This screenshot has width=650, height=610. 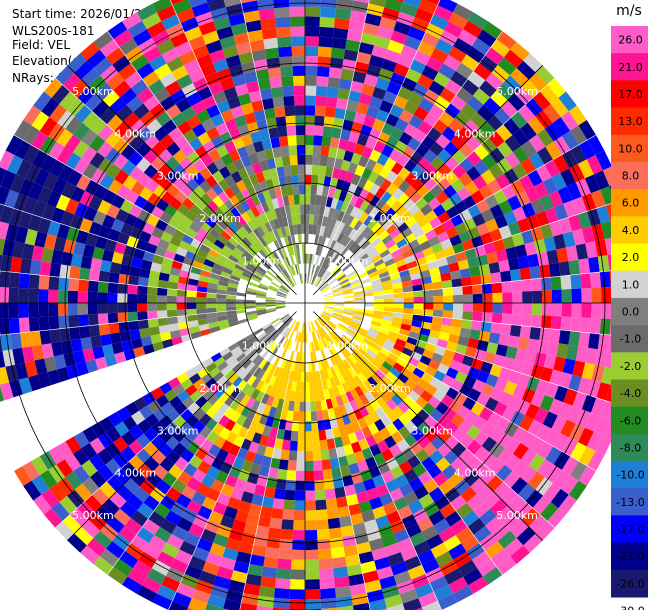 What do you see at coordinates (629, 67) in the screenshot?
I see `colorbar-swatch` at bounding box center [629, 67].